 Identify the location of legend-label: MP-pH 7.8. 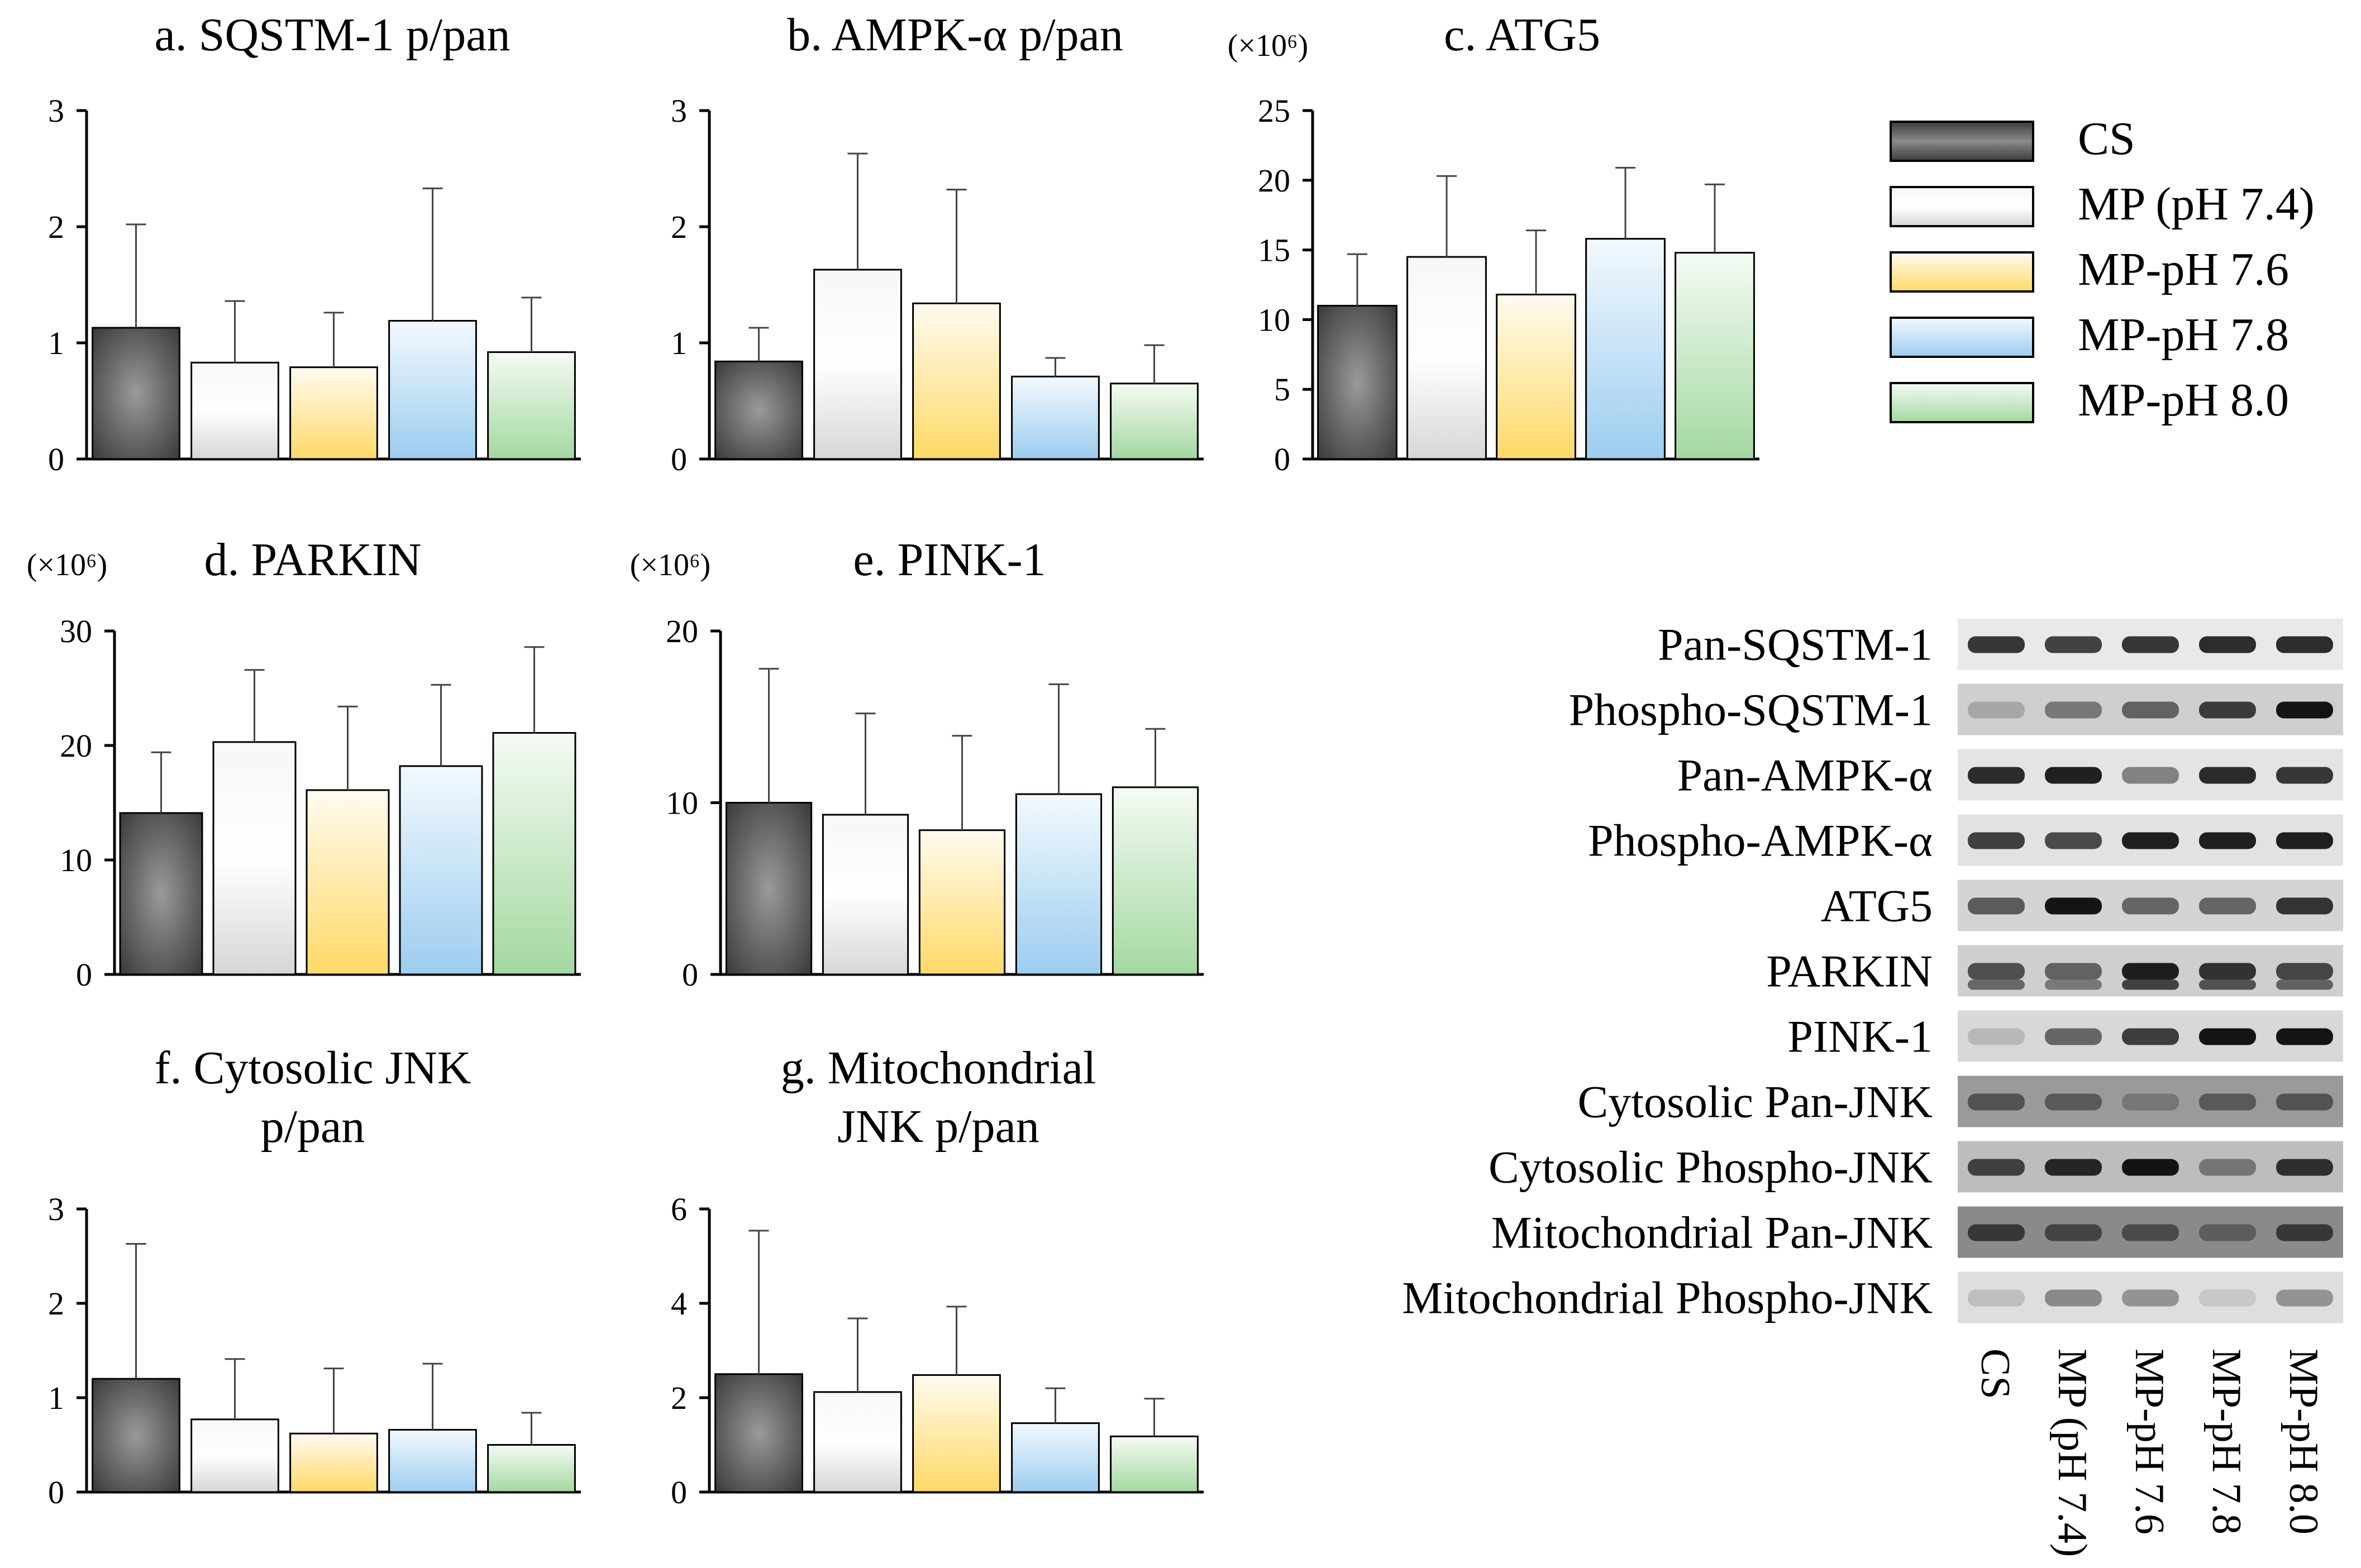
(2183, 335).